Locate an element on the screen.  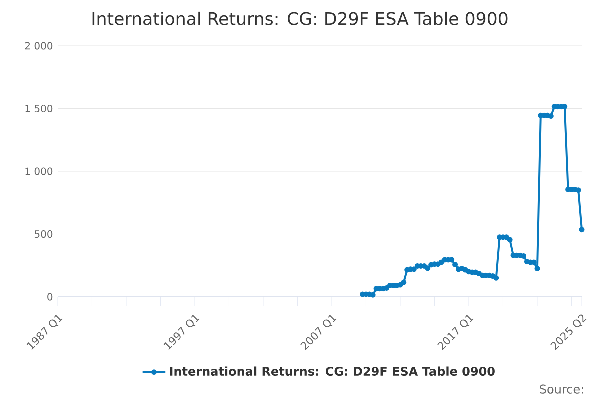
legend-label: International Returns: CG: D29F ESA Table 0900 is located at coordinates (332, 371).